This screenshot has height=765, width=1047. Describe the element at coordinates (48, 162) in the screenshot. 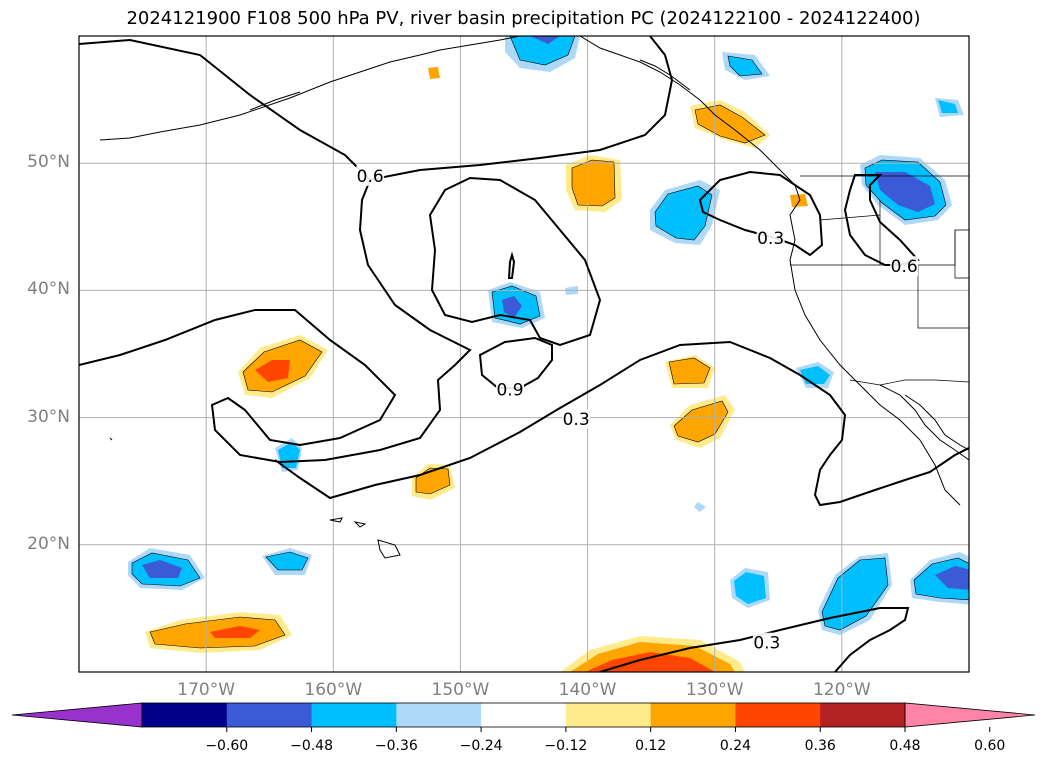

I see `lat-label: 50°N` at that location.